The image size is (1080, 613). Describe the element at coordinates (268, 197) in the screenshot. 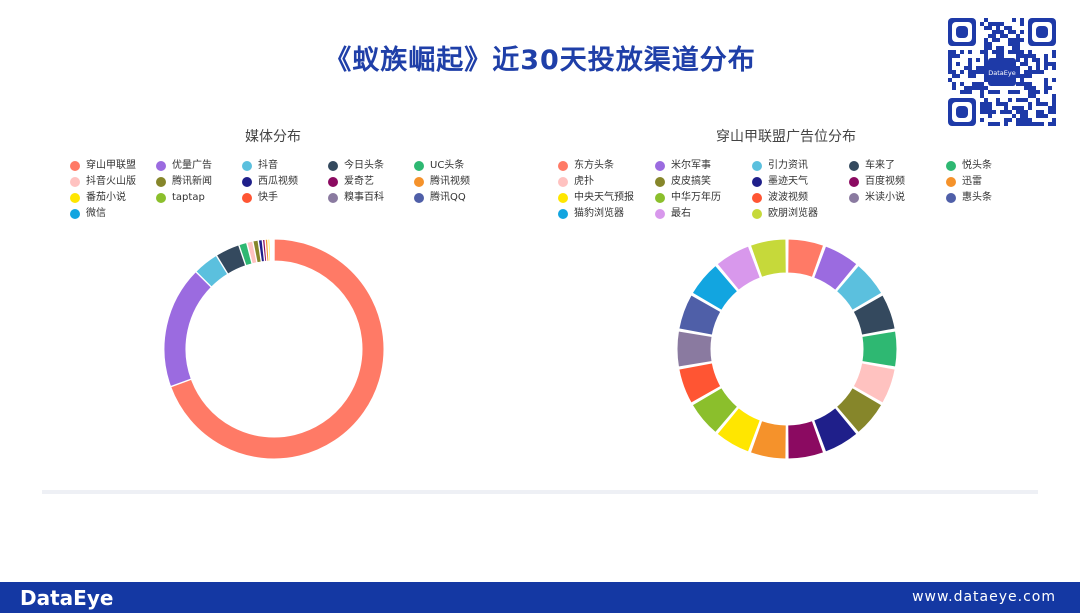

I see `legend-label: 快手` at that location.